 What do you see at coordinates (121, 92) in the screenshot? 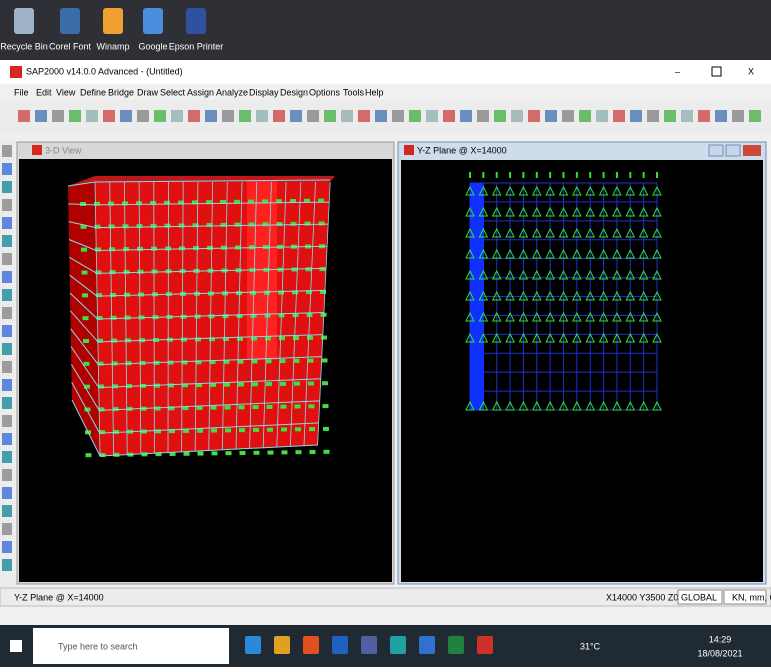
I see `menu-item: Bridge` at bounding box center [121, 92].